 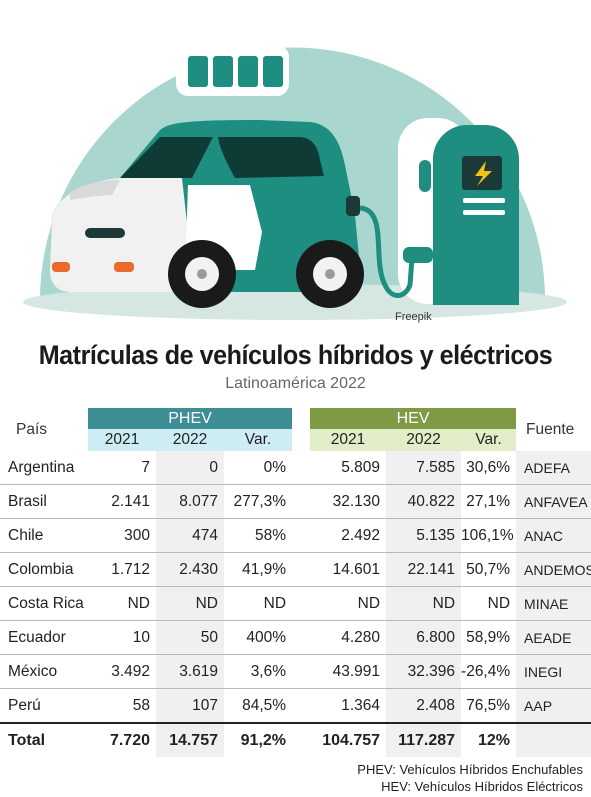 I want to click on hev-2022-header: 2022, so click(x=424, y=440).